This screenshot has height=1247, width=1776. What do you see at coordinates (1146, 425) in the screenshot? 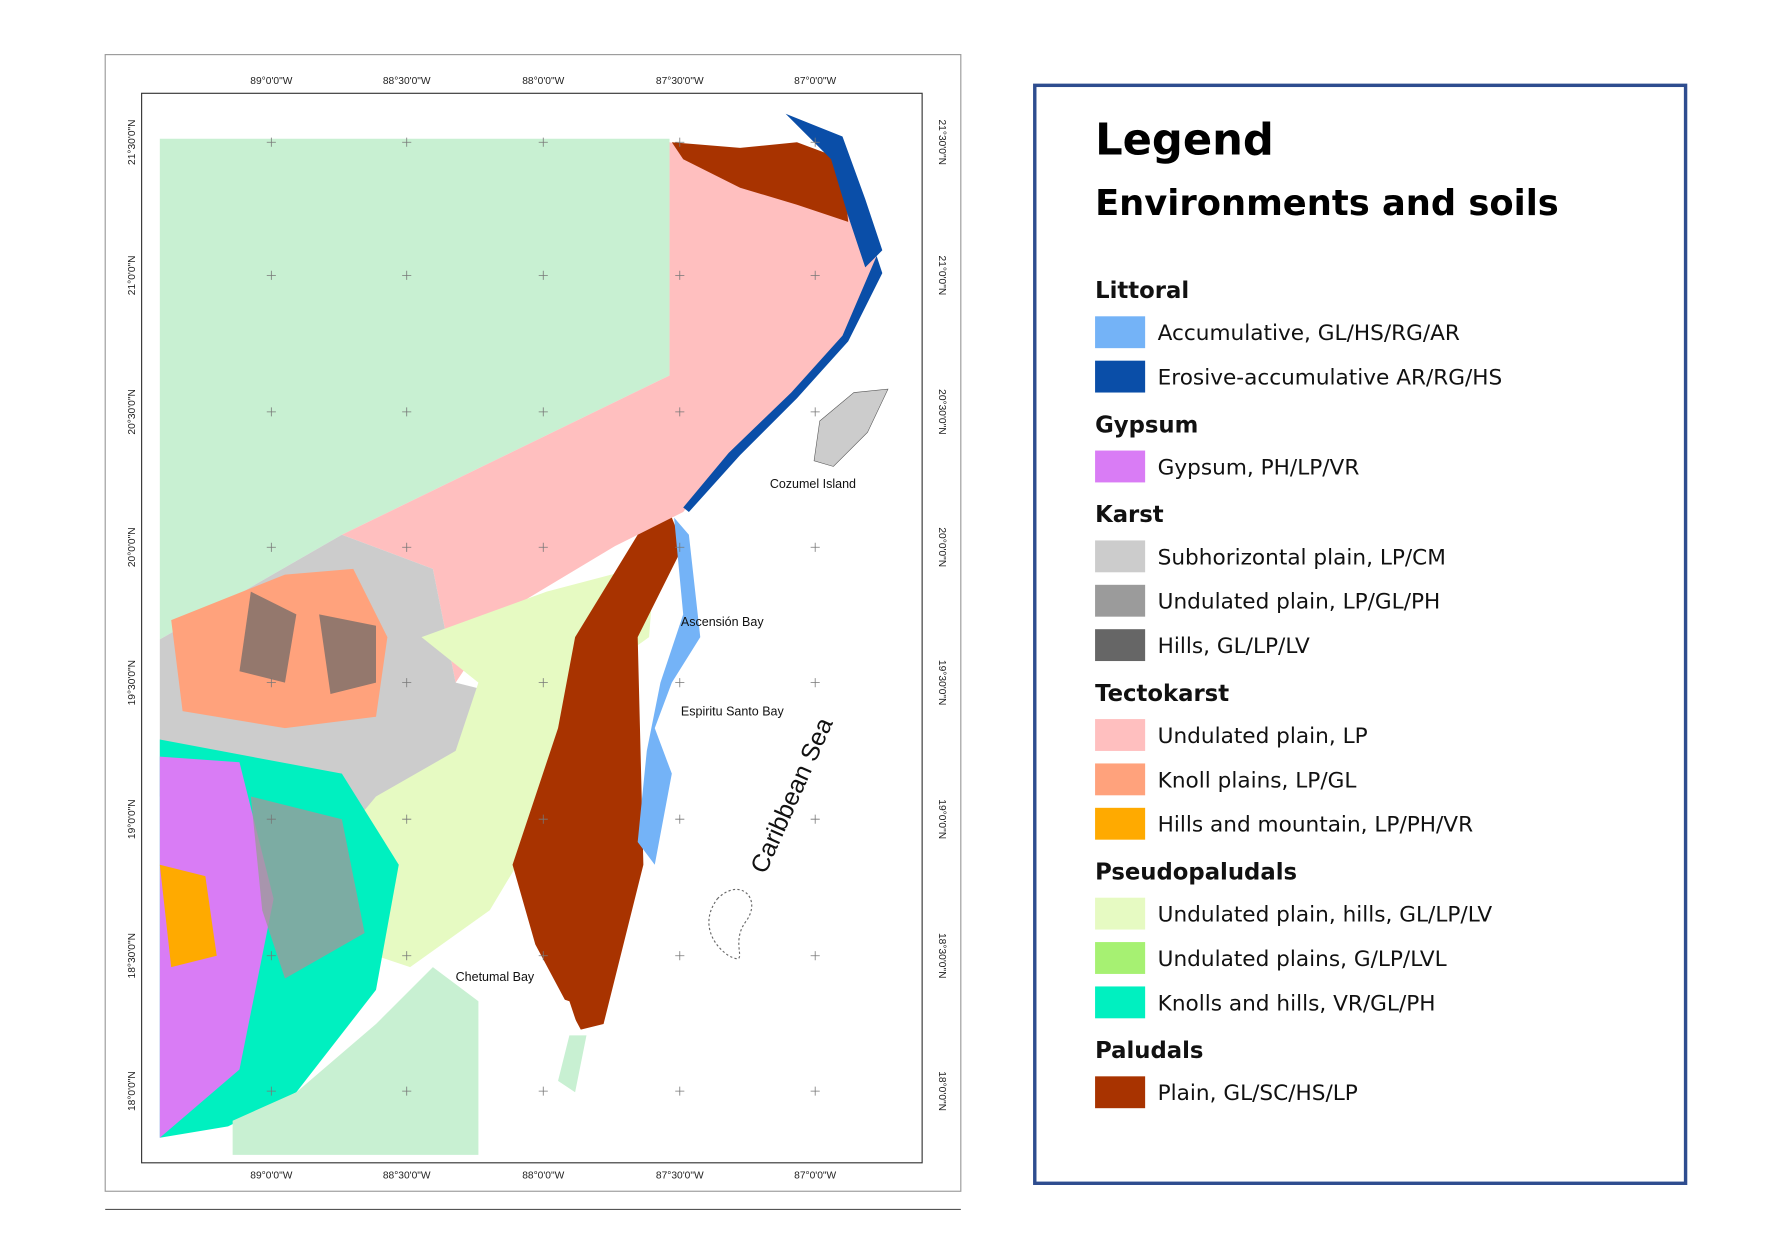
I see `legend-group: Gypsum` at bounding box center [1146, 425].